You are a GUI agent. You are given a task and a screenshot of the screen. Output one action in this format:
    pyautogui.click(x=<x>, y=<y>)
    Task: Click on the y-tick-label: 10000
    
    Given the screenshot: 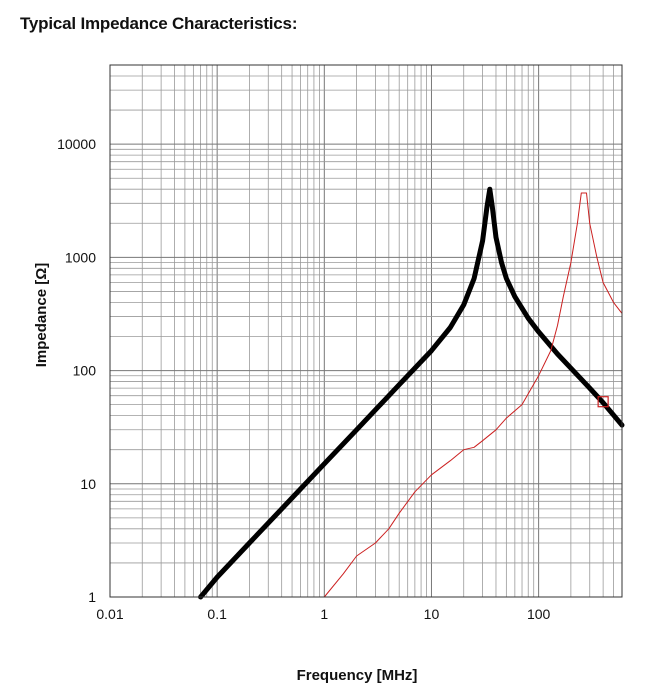 What is the action you would take?
    pyautogui.click(x=76, y=144)
    